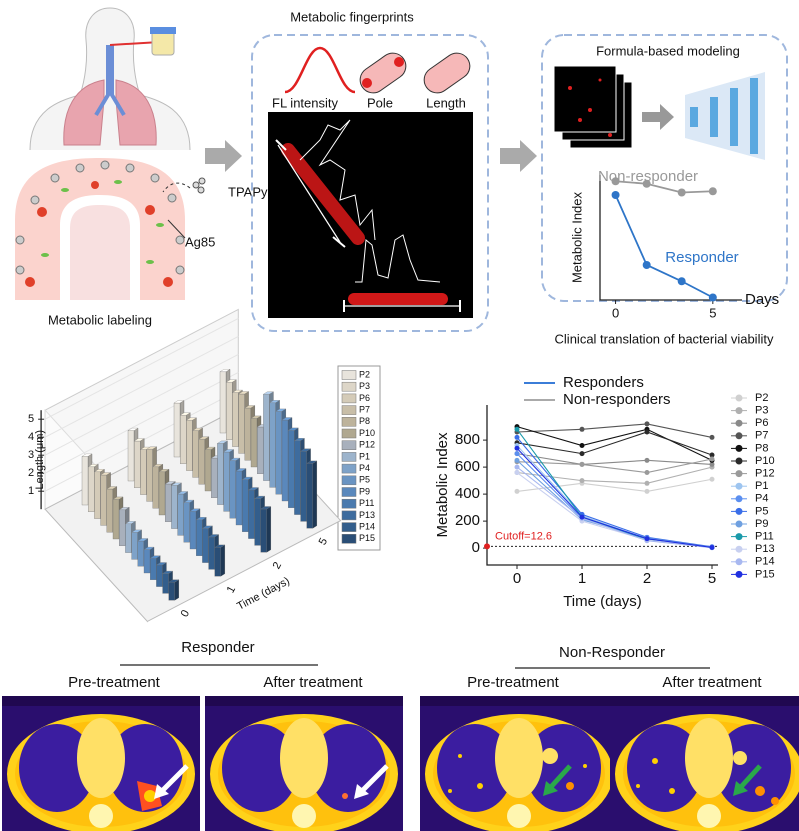 This screenshot has width=799, height=831. What do you see at coordinates (761, 423) in the screenshot?
I see `legend-label: P6` at bounding box center [761, 423].